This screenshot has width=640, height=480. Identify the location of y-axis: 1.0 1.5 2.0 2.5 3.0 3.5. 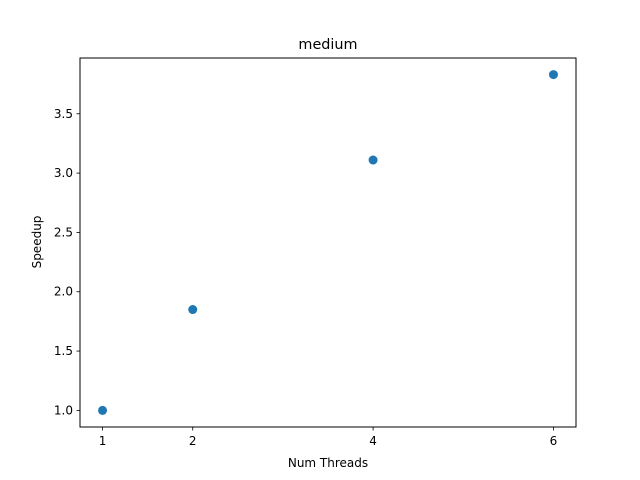
(67, 262).